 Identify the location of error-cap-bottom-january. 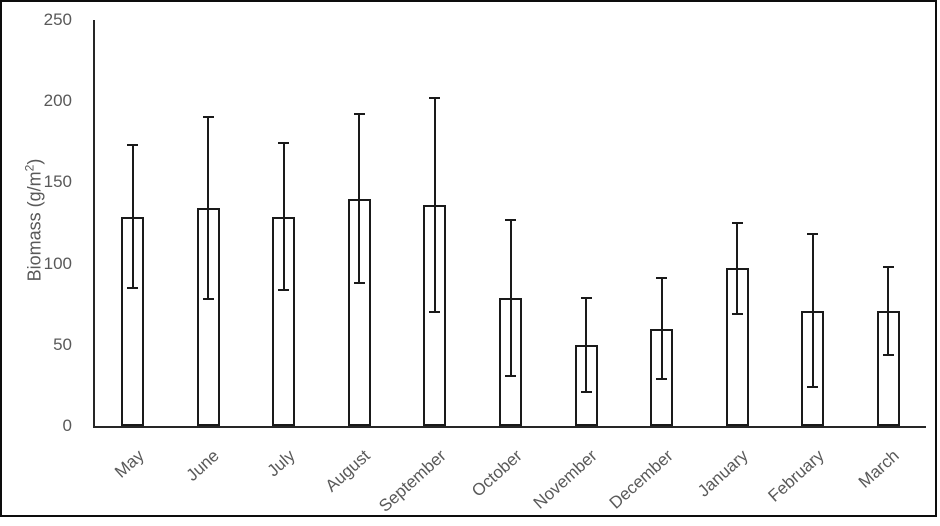
(737, 313).